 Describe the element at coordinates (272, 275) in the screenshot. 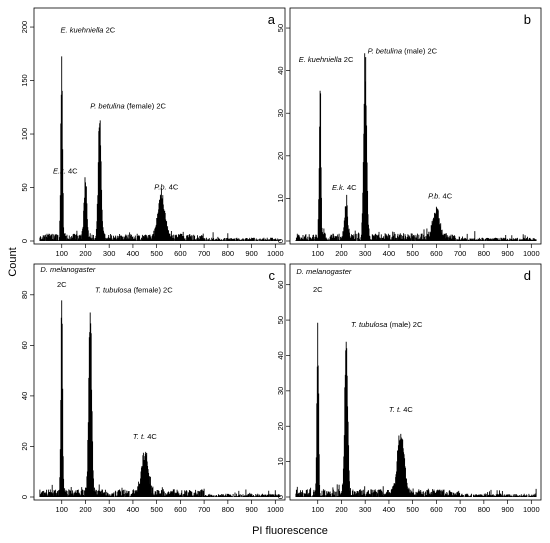

I see `panel-letter: c` at that location.